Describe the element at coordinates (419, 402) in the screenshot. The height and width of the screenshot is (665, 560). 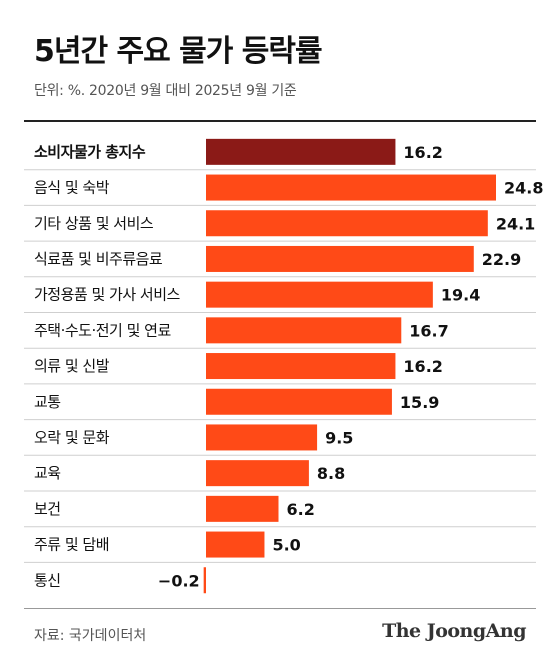
I see `value-label: 15.9` at that location.